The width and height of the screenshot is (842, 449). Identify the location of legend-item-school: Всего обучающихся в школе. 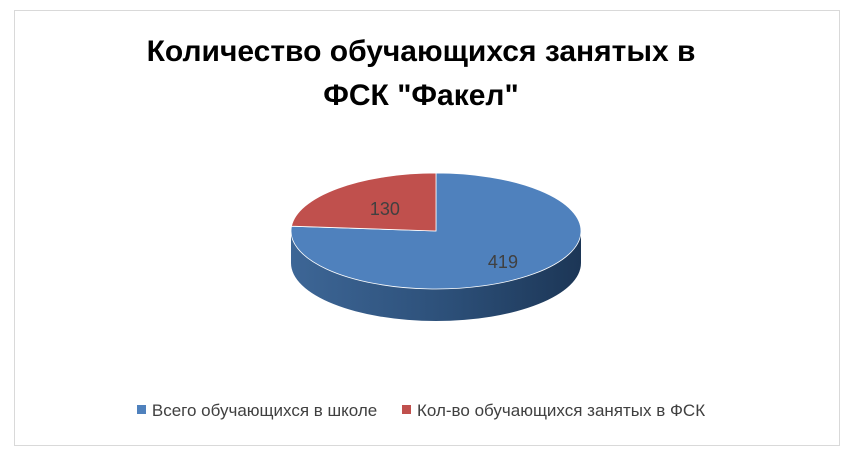
(257, 411).